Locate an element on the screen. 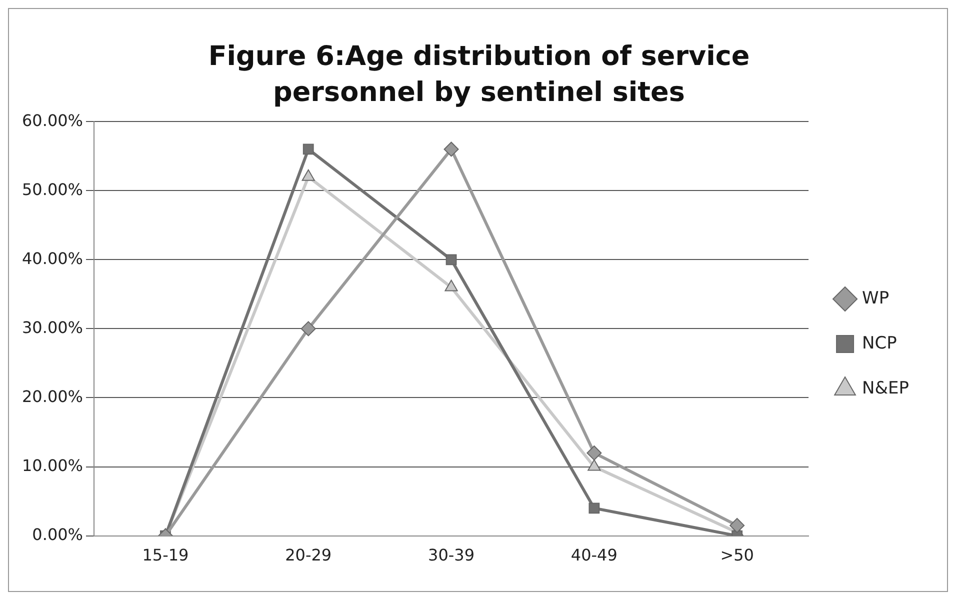  x-tick-label: 15-19 is located at coordinates (165, 555).